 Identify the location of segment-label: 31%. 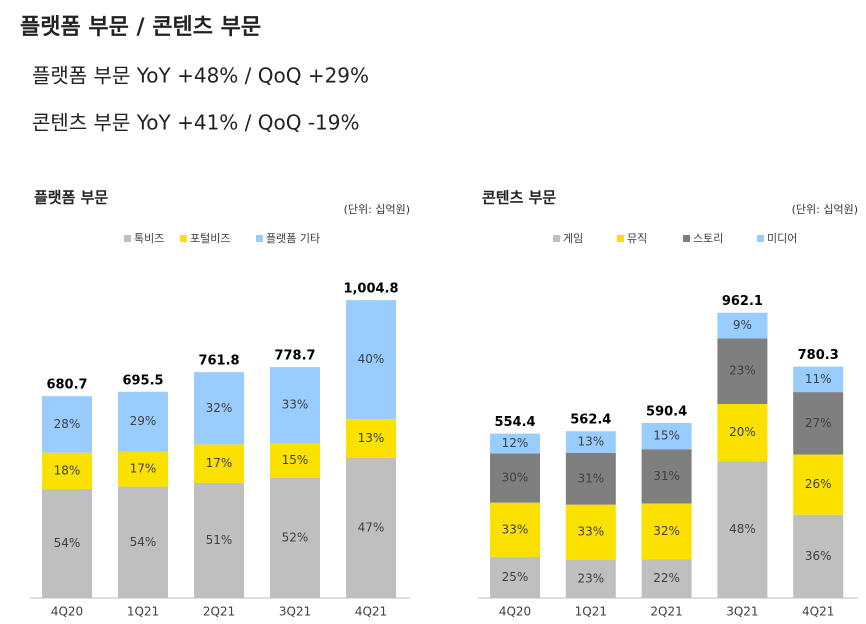
(666, 476).